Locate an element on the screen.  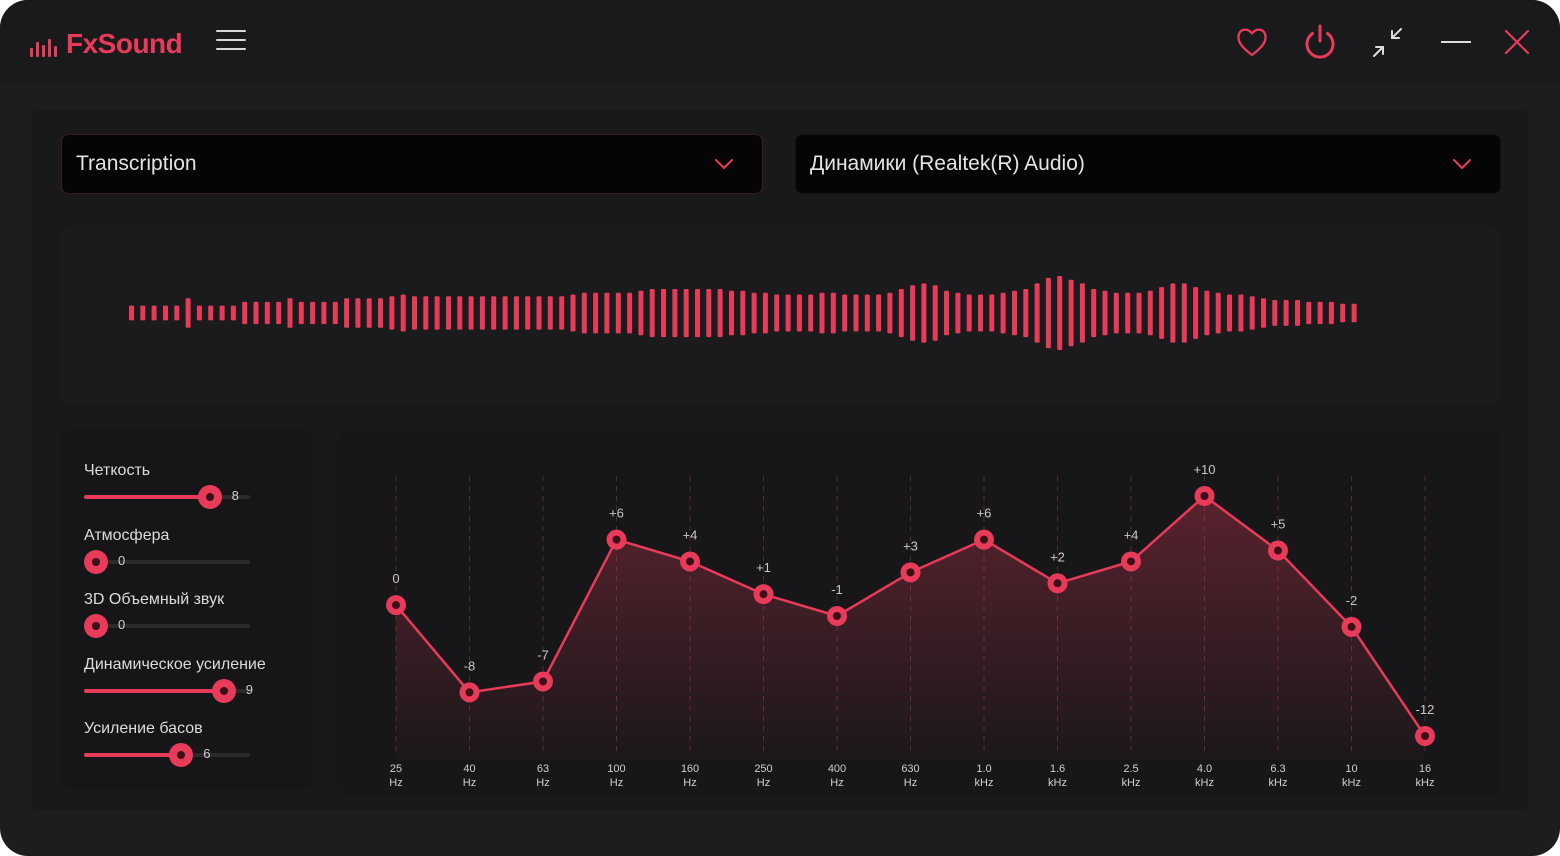
eq-freq-label: 250 is located at coordinates (763, 769).